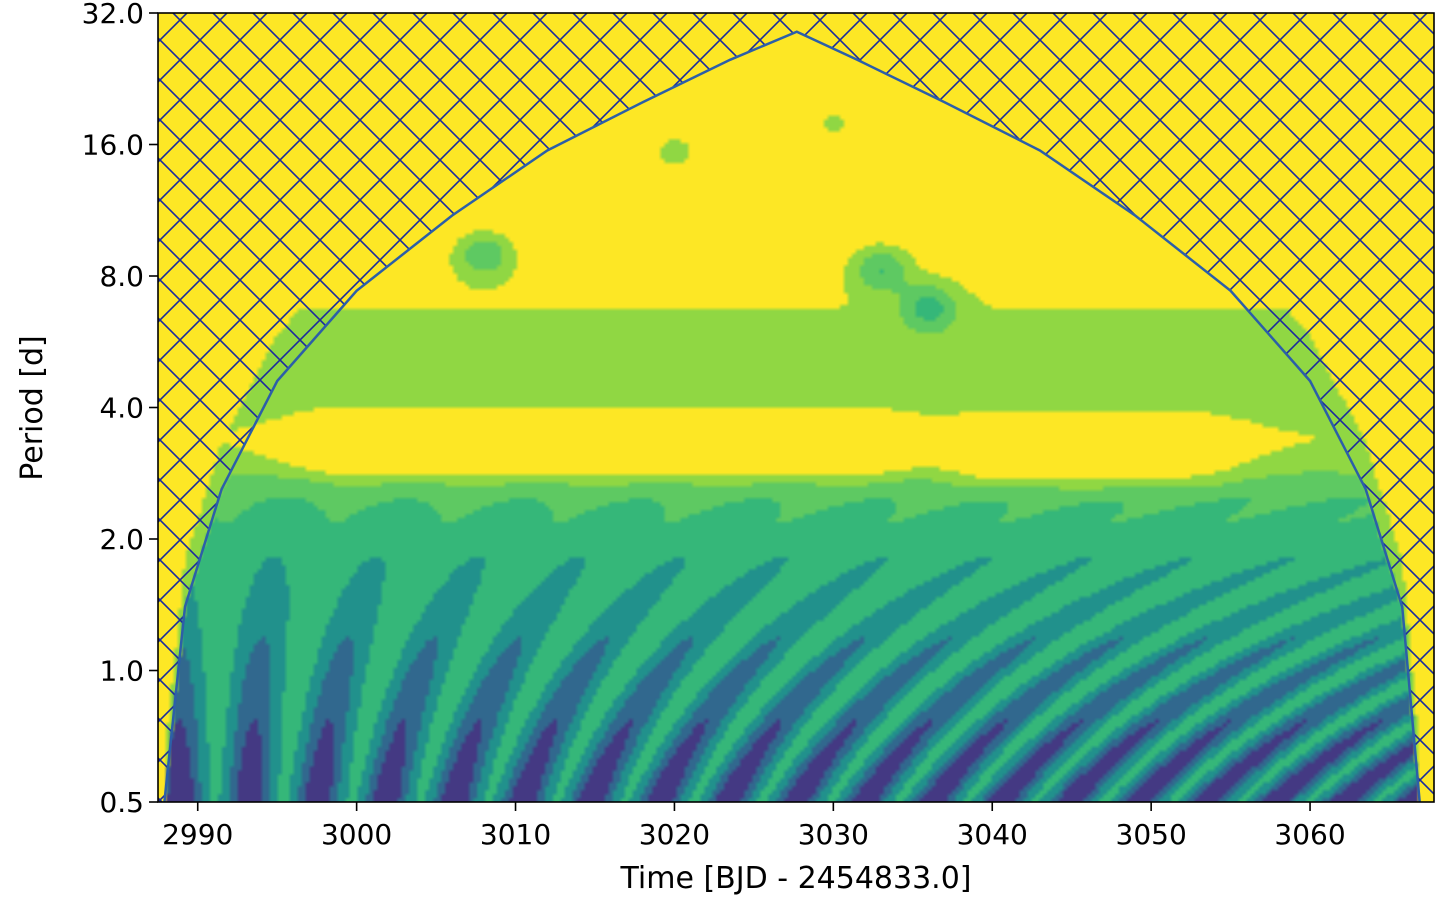 The height and width of the screenshot is (898, 1437). I want to click on x-axis-label: Time [BJD - 2454833.0], so click(795, 878).